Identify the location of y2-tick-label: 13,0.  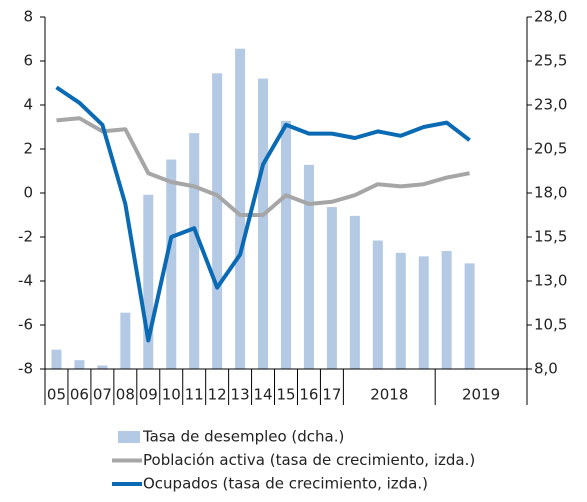
(550, 281).